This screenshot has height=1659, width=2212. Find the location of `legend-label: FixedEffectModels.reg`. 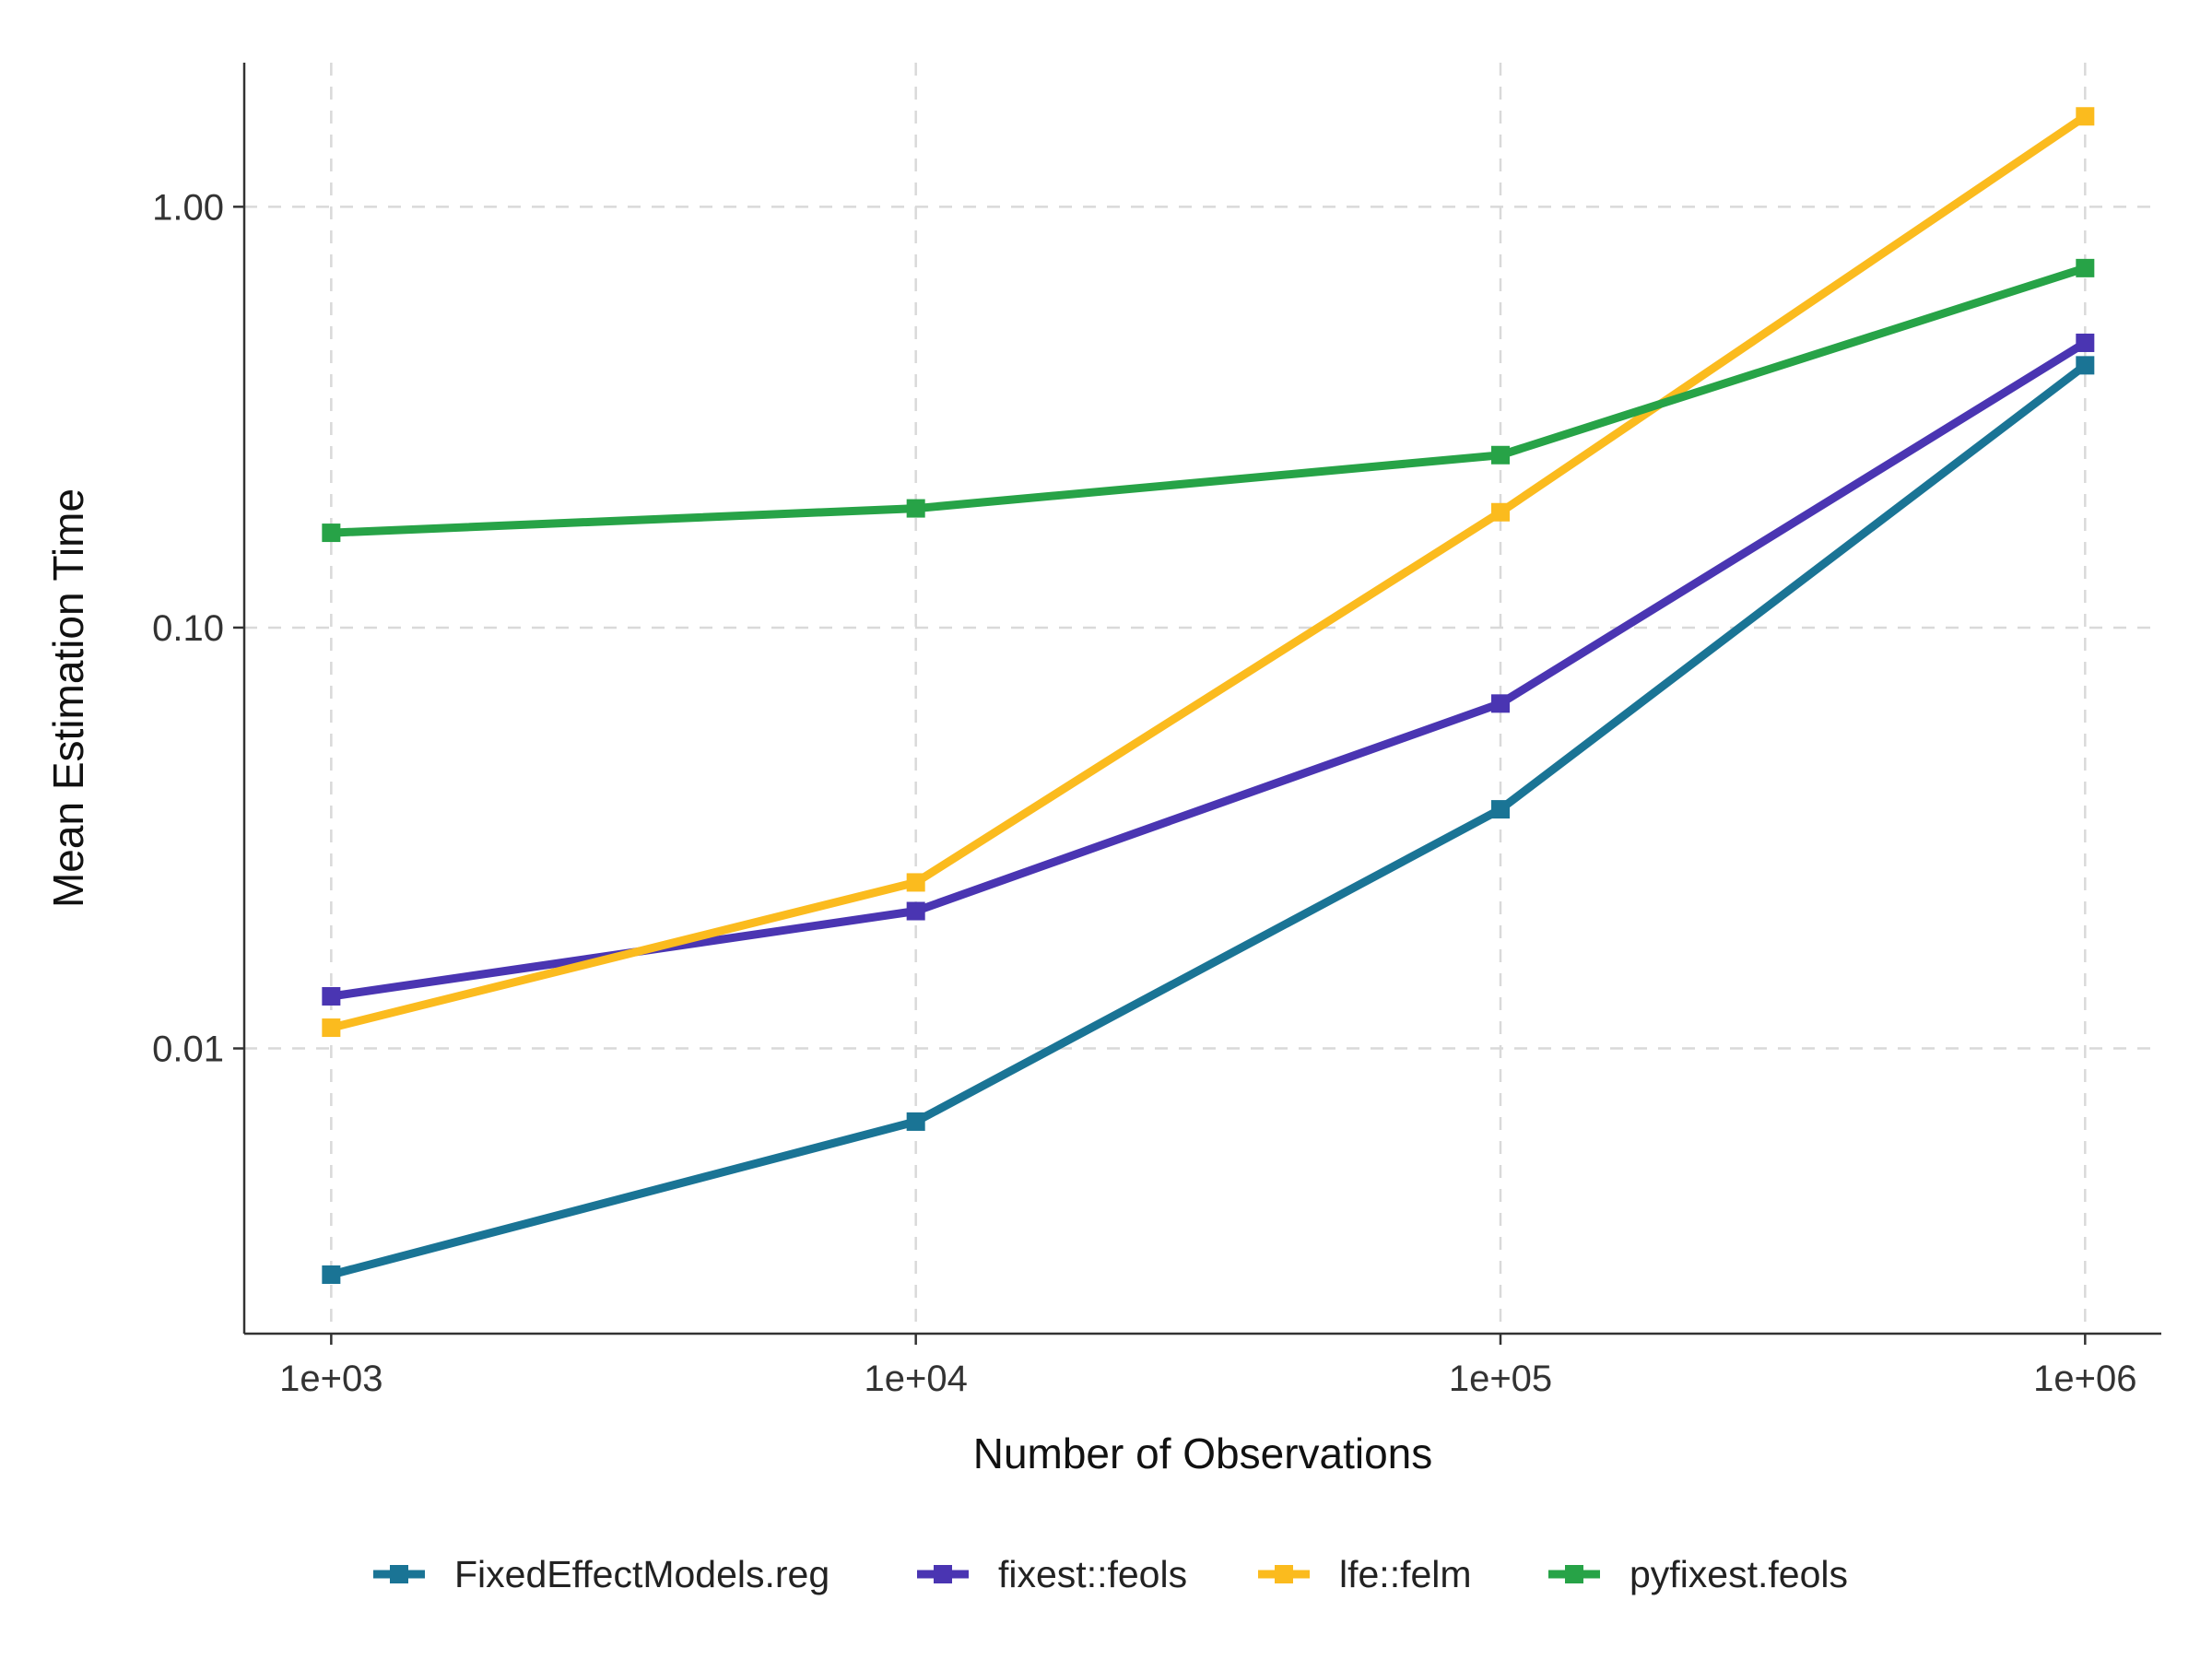

legend-label: FixedEffectModels.reg is located at coordinates (642, 1574).